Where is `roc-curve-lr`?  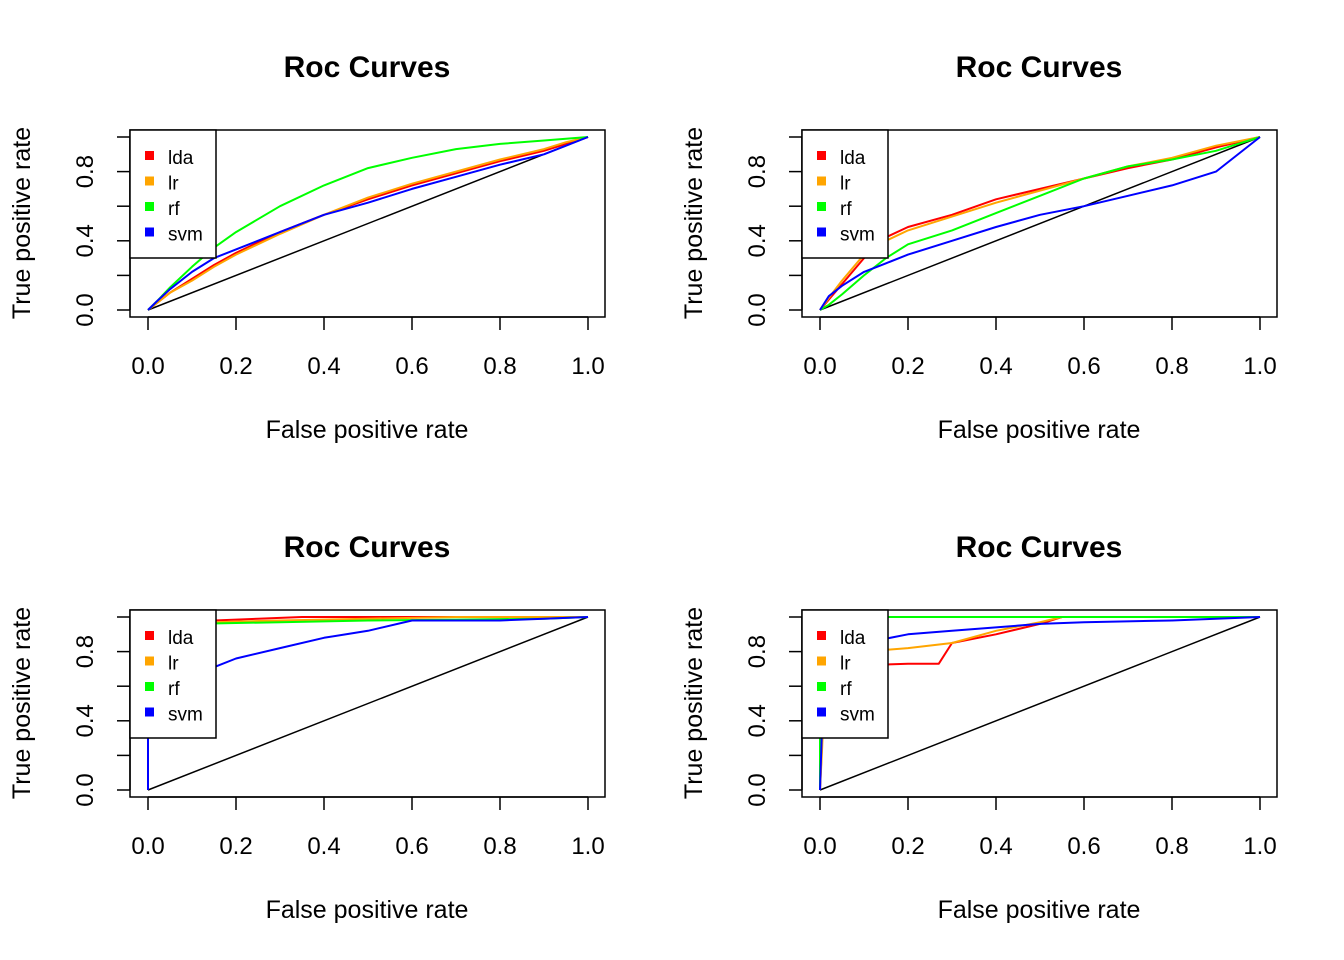
roc-curve-lr is located at coordinates (1040, 223).